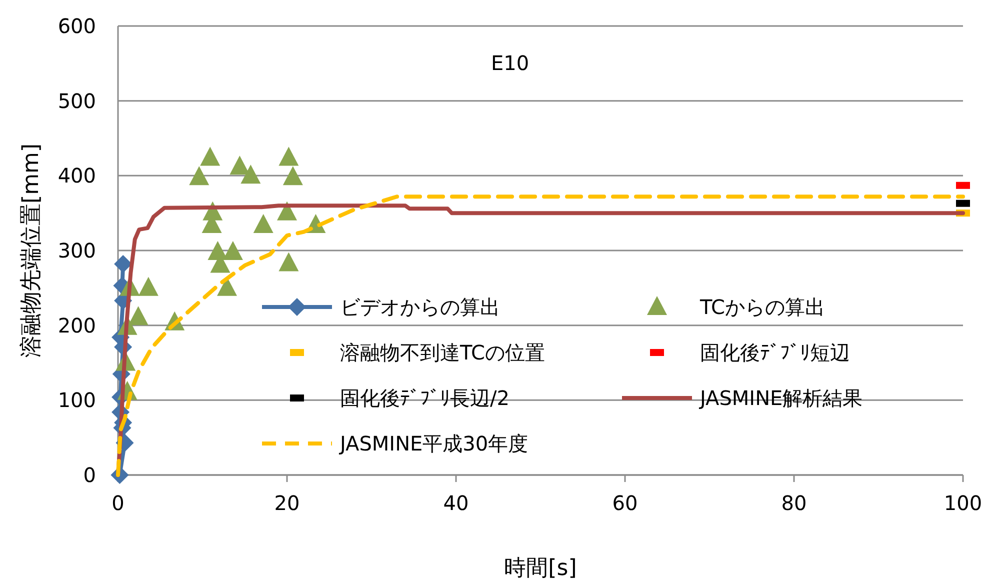 The image size is (985, 583). Describe the element at coordinates (762, 307) in the screenshot. I see `legend-label: TCからの算出` at that location.